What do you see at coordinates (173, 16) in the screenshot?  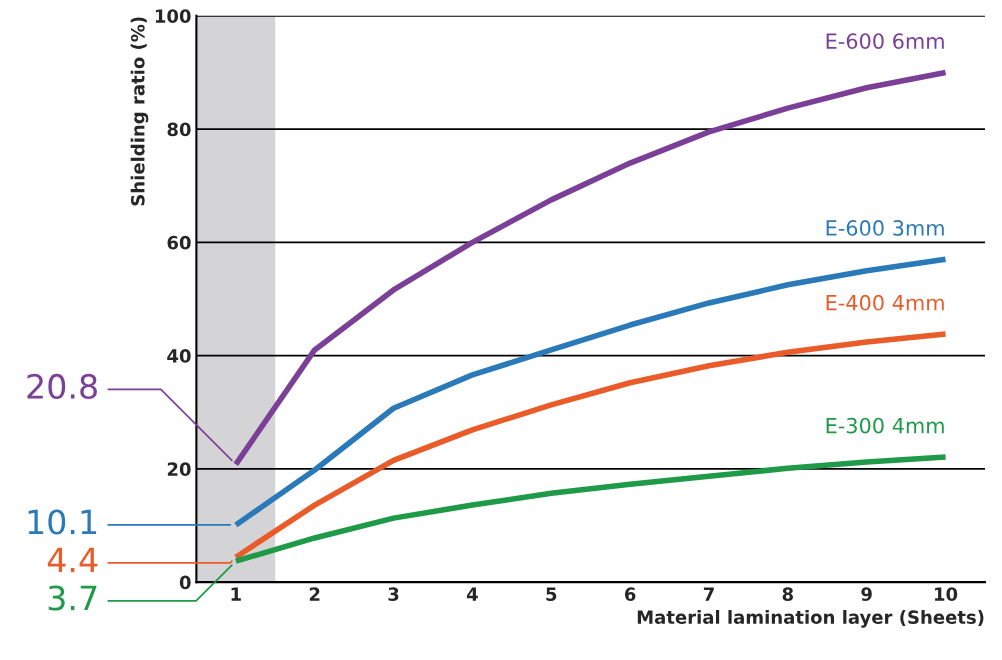 I see `y-tick-label: 100` at bounding box center [173, 16].